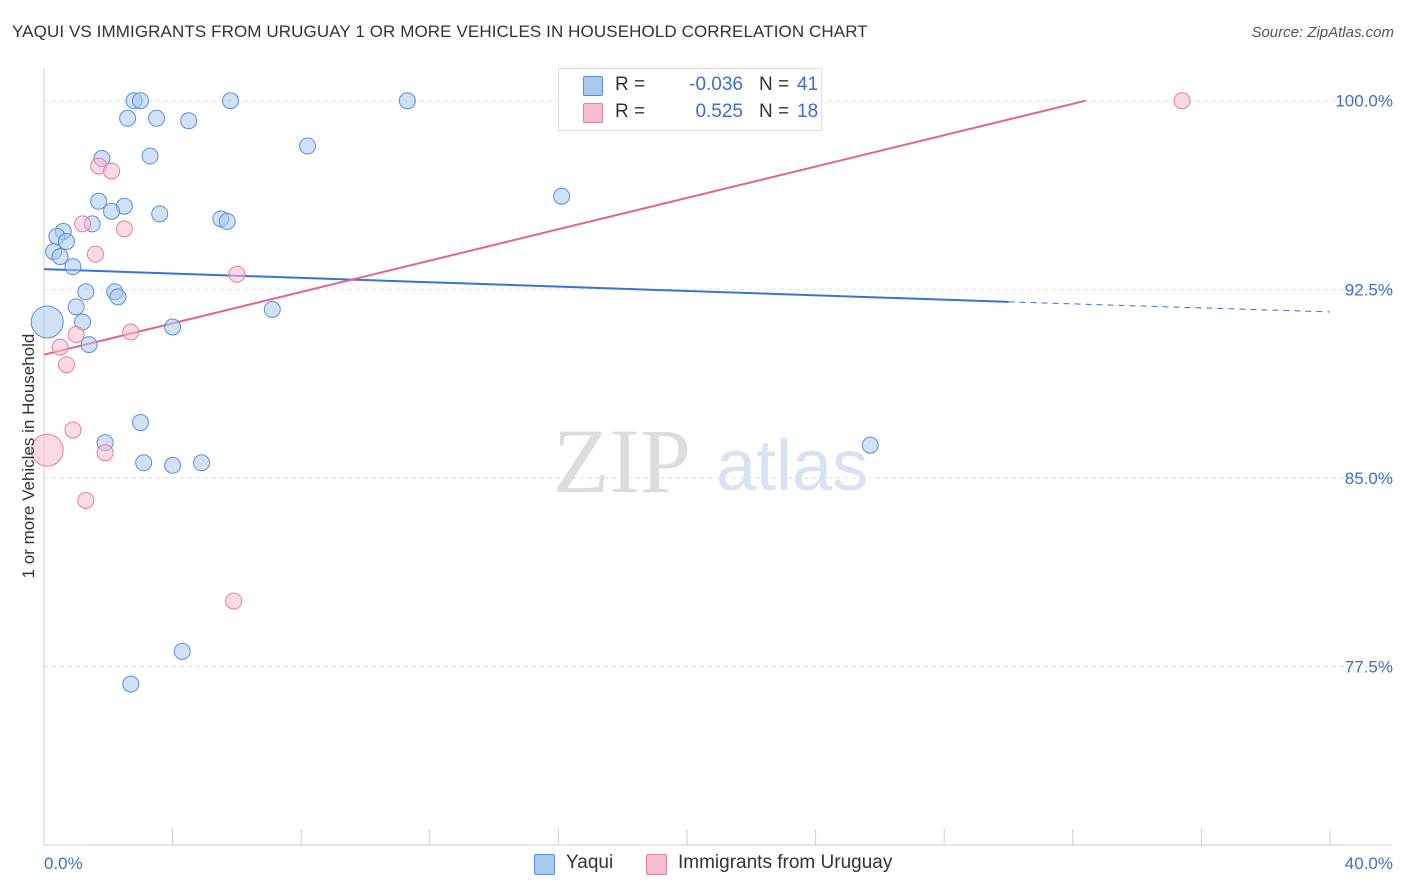 Image resolution: width=1406 pixels, height=892 pixels. What do you see at coordinates (526, 285) in the screenshot?
I see `yaqui-trendline` at bounding box center [526, 285].